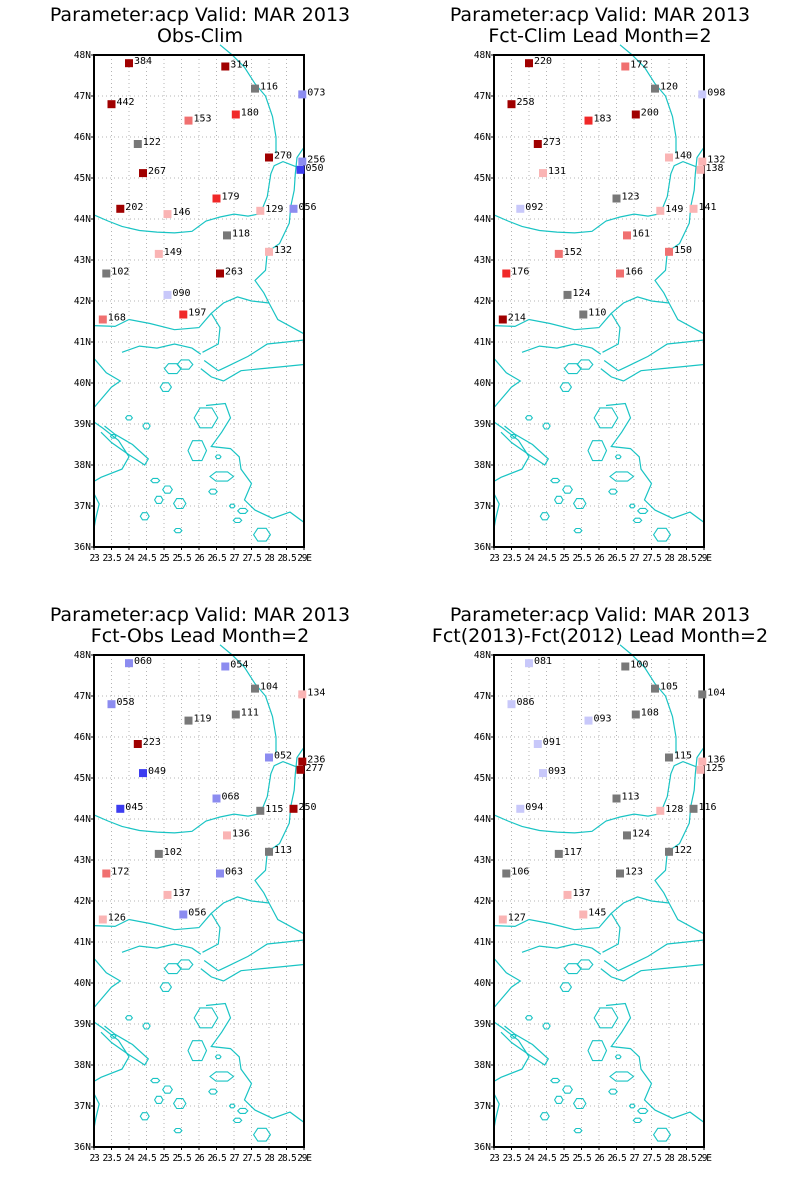 The height and width of the screenshot is (1200, 800). I want to click on station-marker: 197, so click(192, 313).